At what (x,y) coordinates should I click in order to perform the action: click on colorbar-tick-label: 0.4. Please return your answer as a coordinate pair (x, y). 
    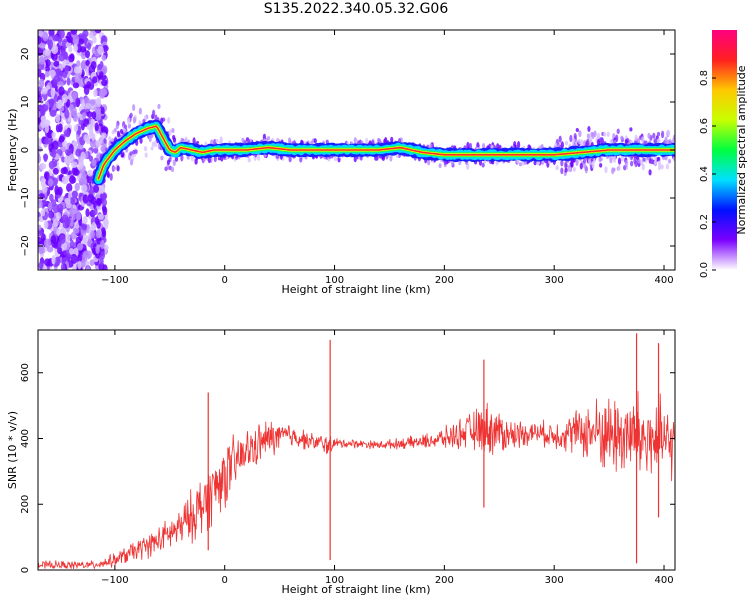
    Looking at the image, I should click on (704, 174).